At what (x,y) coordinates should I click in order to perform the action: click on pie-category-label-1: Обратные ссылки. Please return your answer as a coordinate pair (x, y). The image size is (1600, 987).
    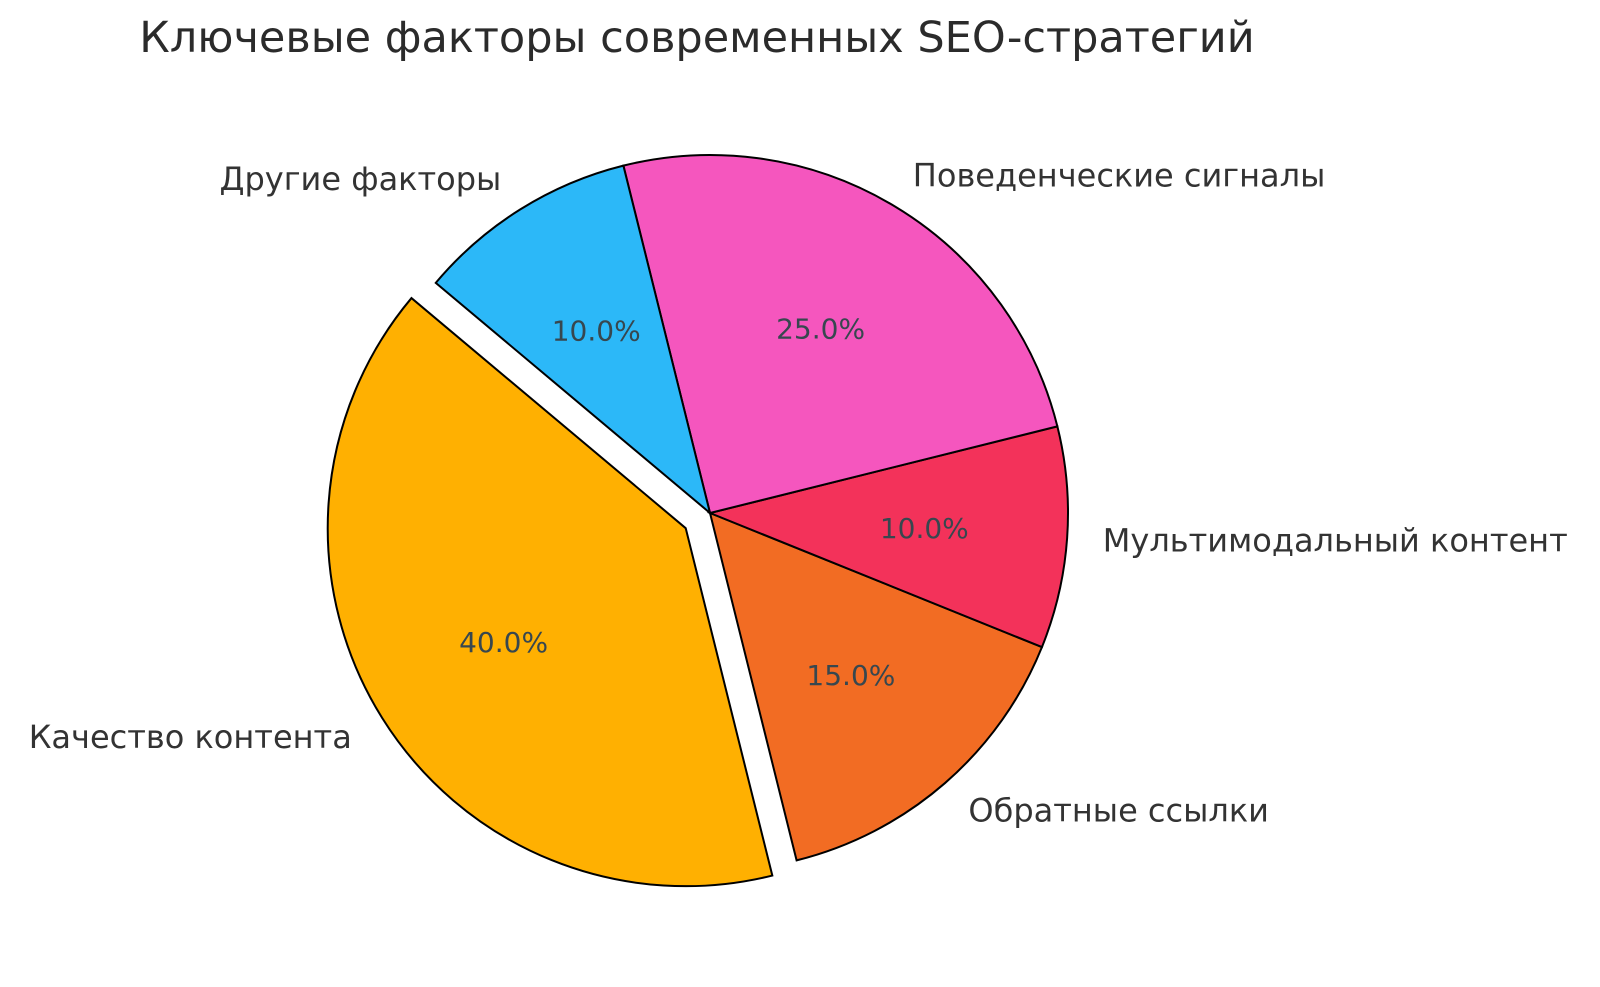
    Looking at the image, I should click on (1118, 810).